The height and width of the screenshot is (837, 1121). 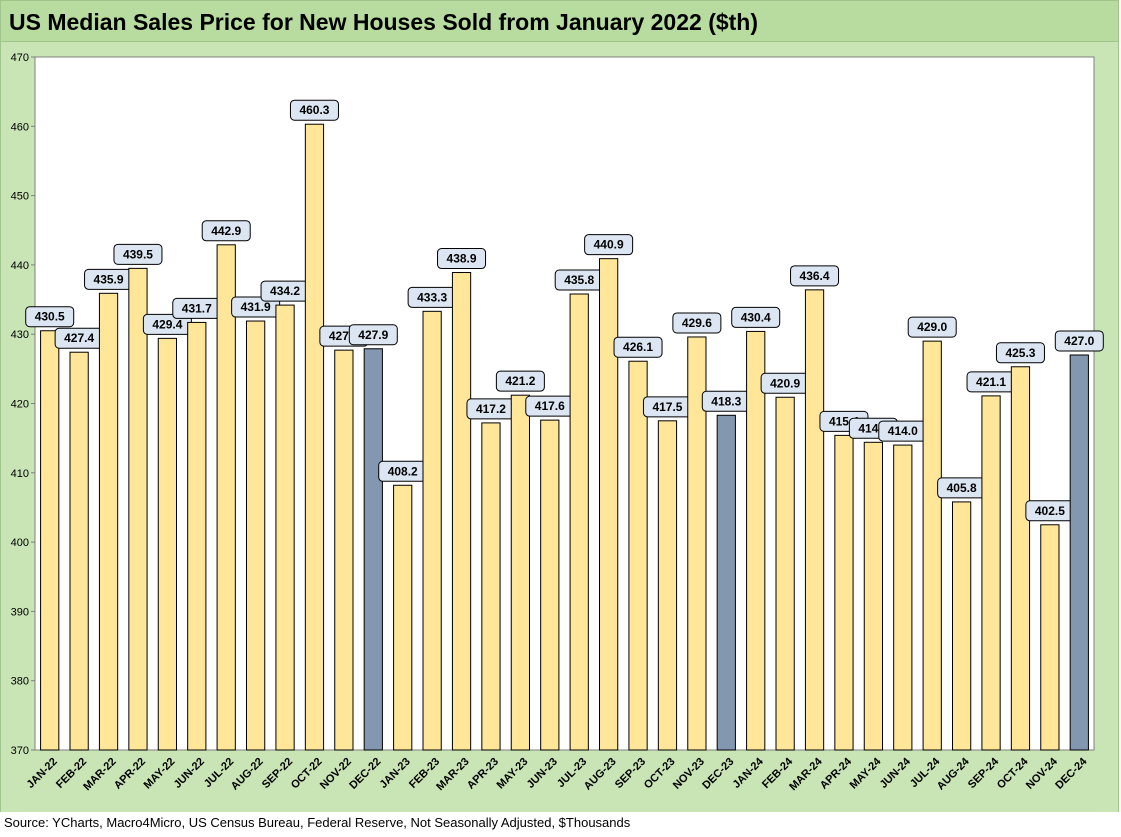 I want to click on data-label: 420.9, so click(x=785, y=383).